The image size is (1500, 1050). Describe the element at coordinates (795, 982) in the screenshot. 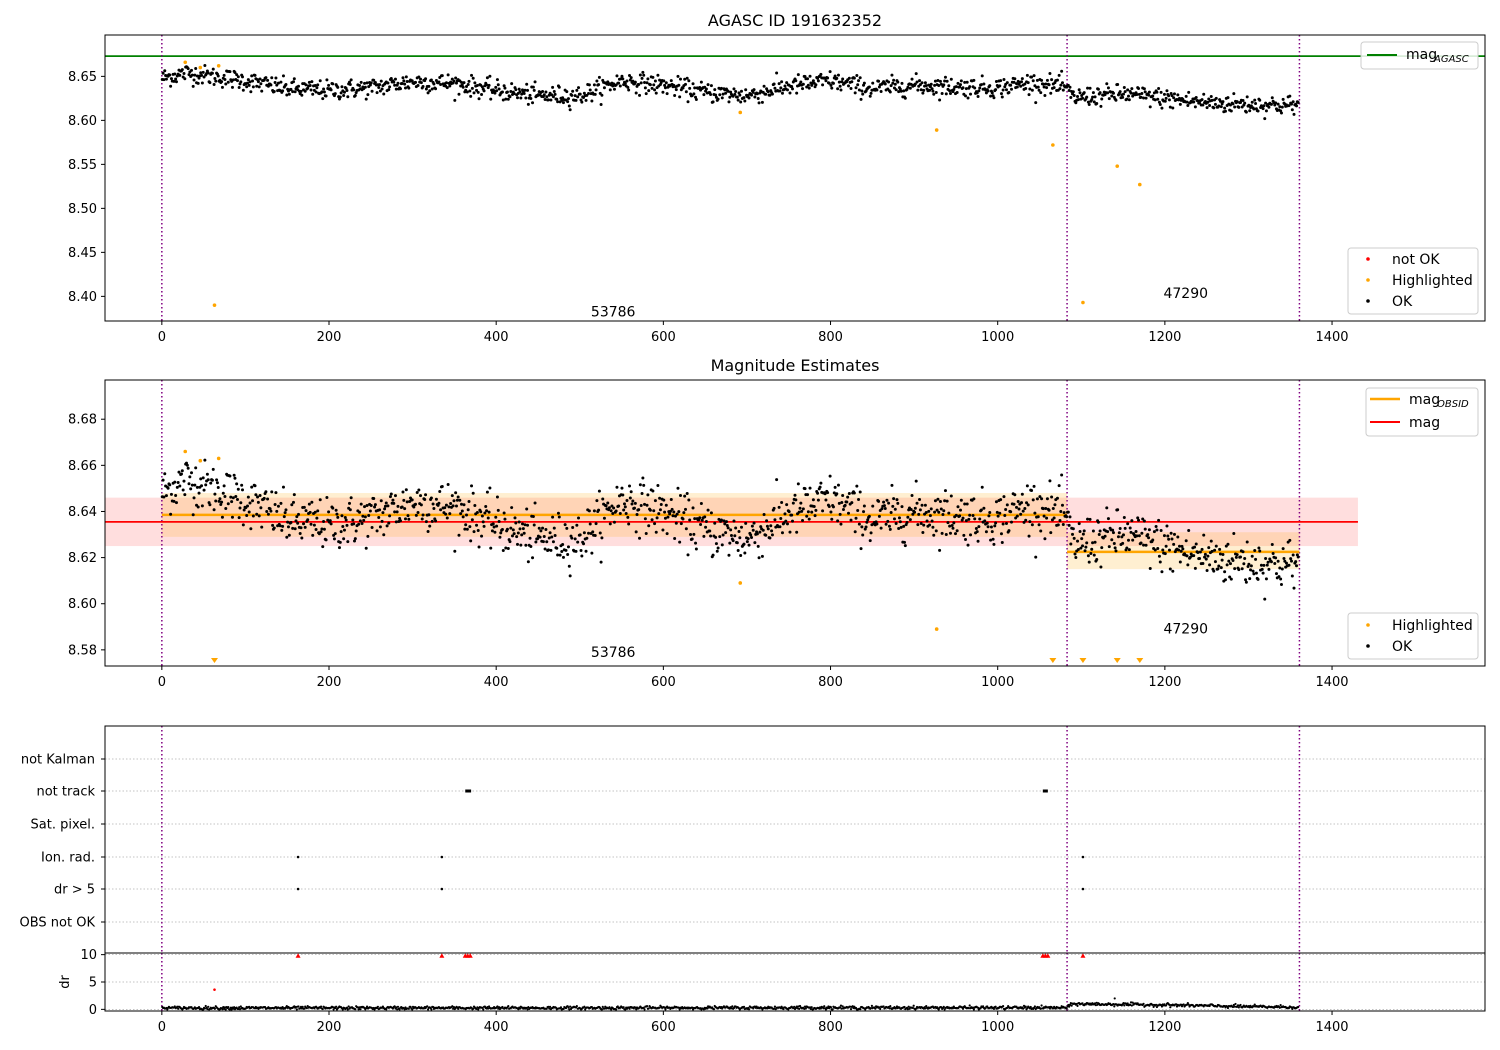

I see `panel-dr-frame` at that location.